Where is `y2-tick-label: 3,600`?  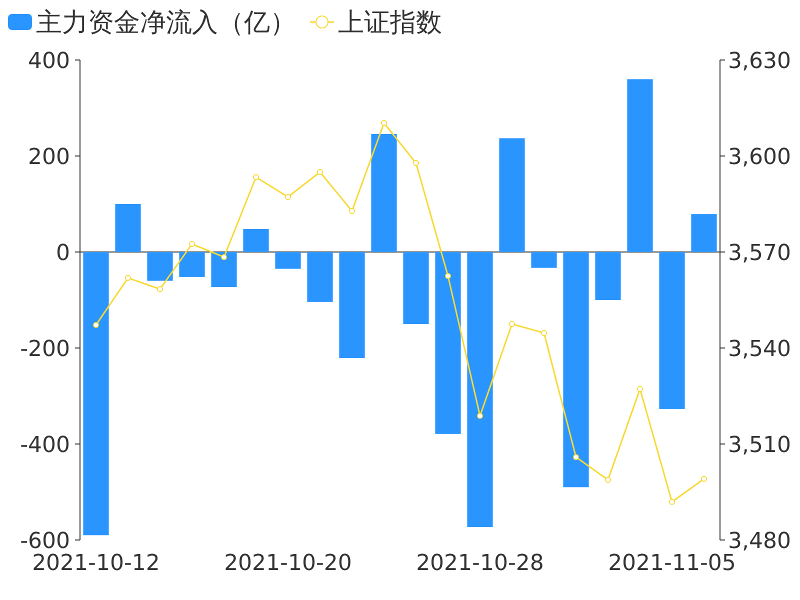 y2-tick-label: 3,600 is located at coordinates (759, 157).